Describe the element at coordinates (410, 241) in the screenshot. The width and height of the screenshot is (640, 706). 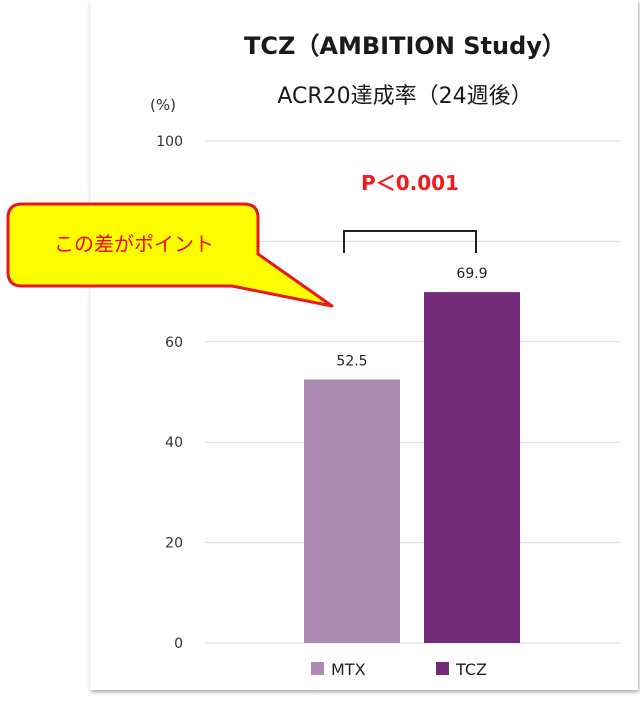
I see `significance-bracket` at that location.